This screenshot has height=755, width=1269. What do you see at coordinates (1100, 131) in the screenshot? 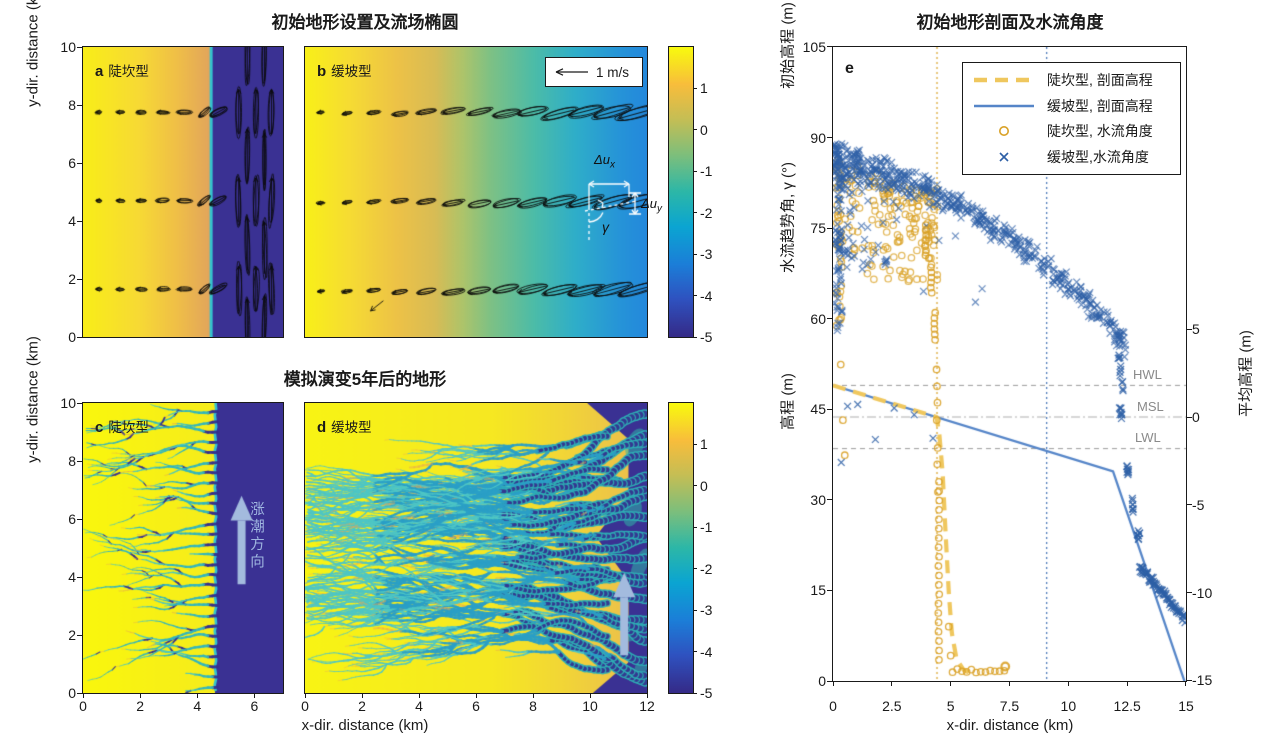
I see `legend-item-label: 陡坎型, 水流角度` at bounding box center [1100, 131].